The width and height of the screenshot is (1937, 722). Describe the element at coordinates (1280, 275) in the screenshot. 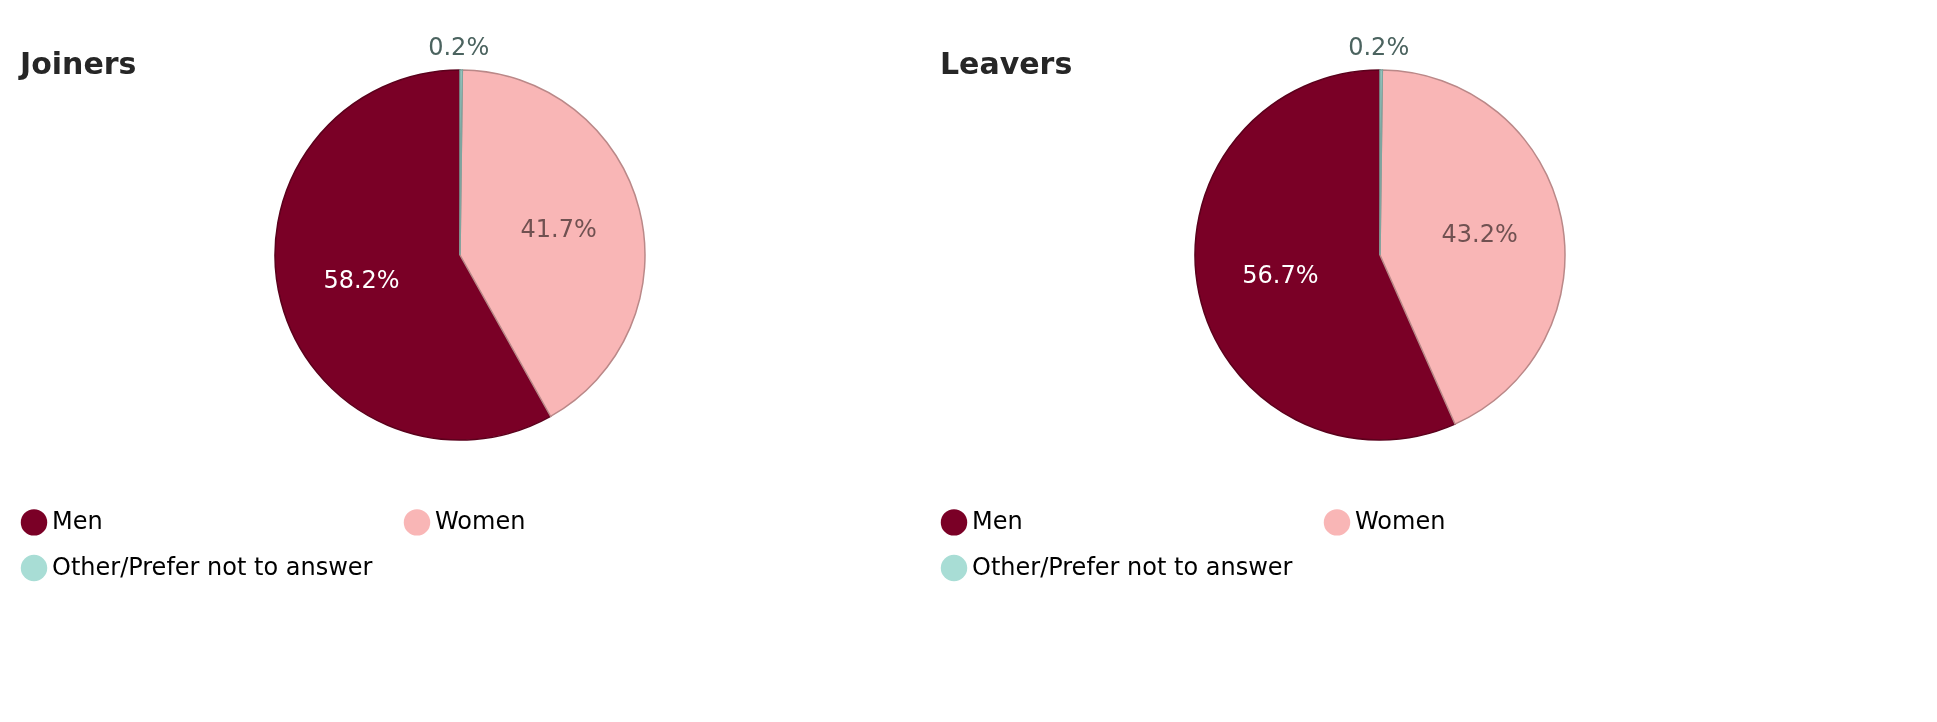

I see `data-label: 56.7%` at that location.